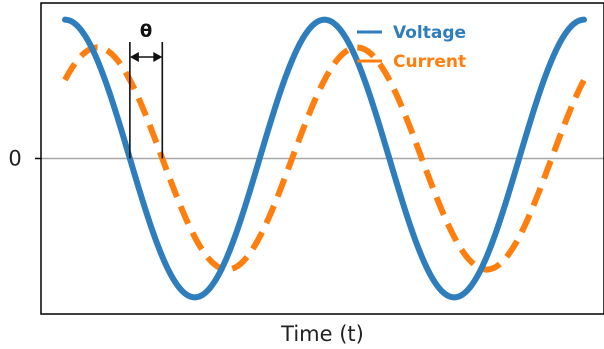  What do you see at coordinates (134, 57) in the screenshot?
I see `theta-arrowhead-left` at bounding box center [134, 57].